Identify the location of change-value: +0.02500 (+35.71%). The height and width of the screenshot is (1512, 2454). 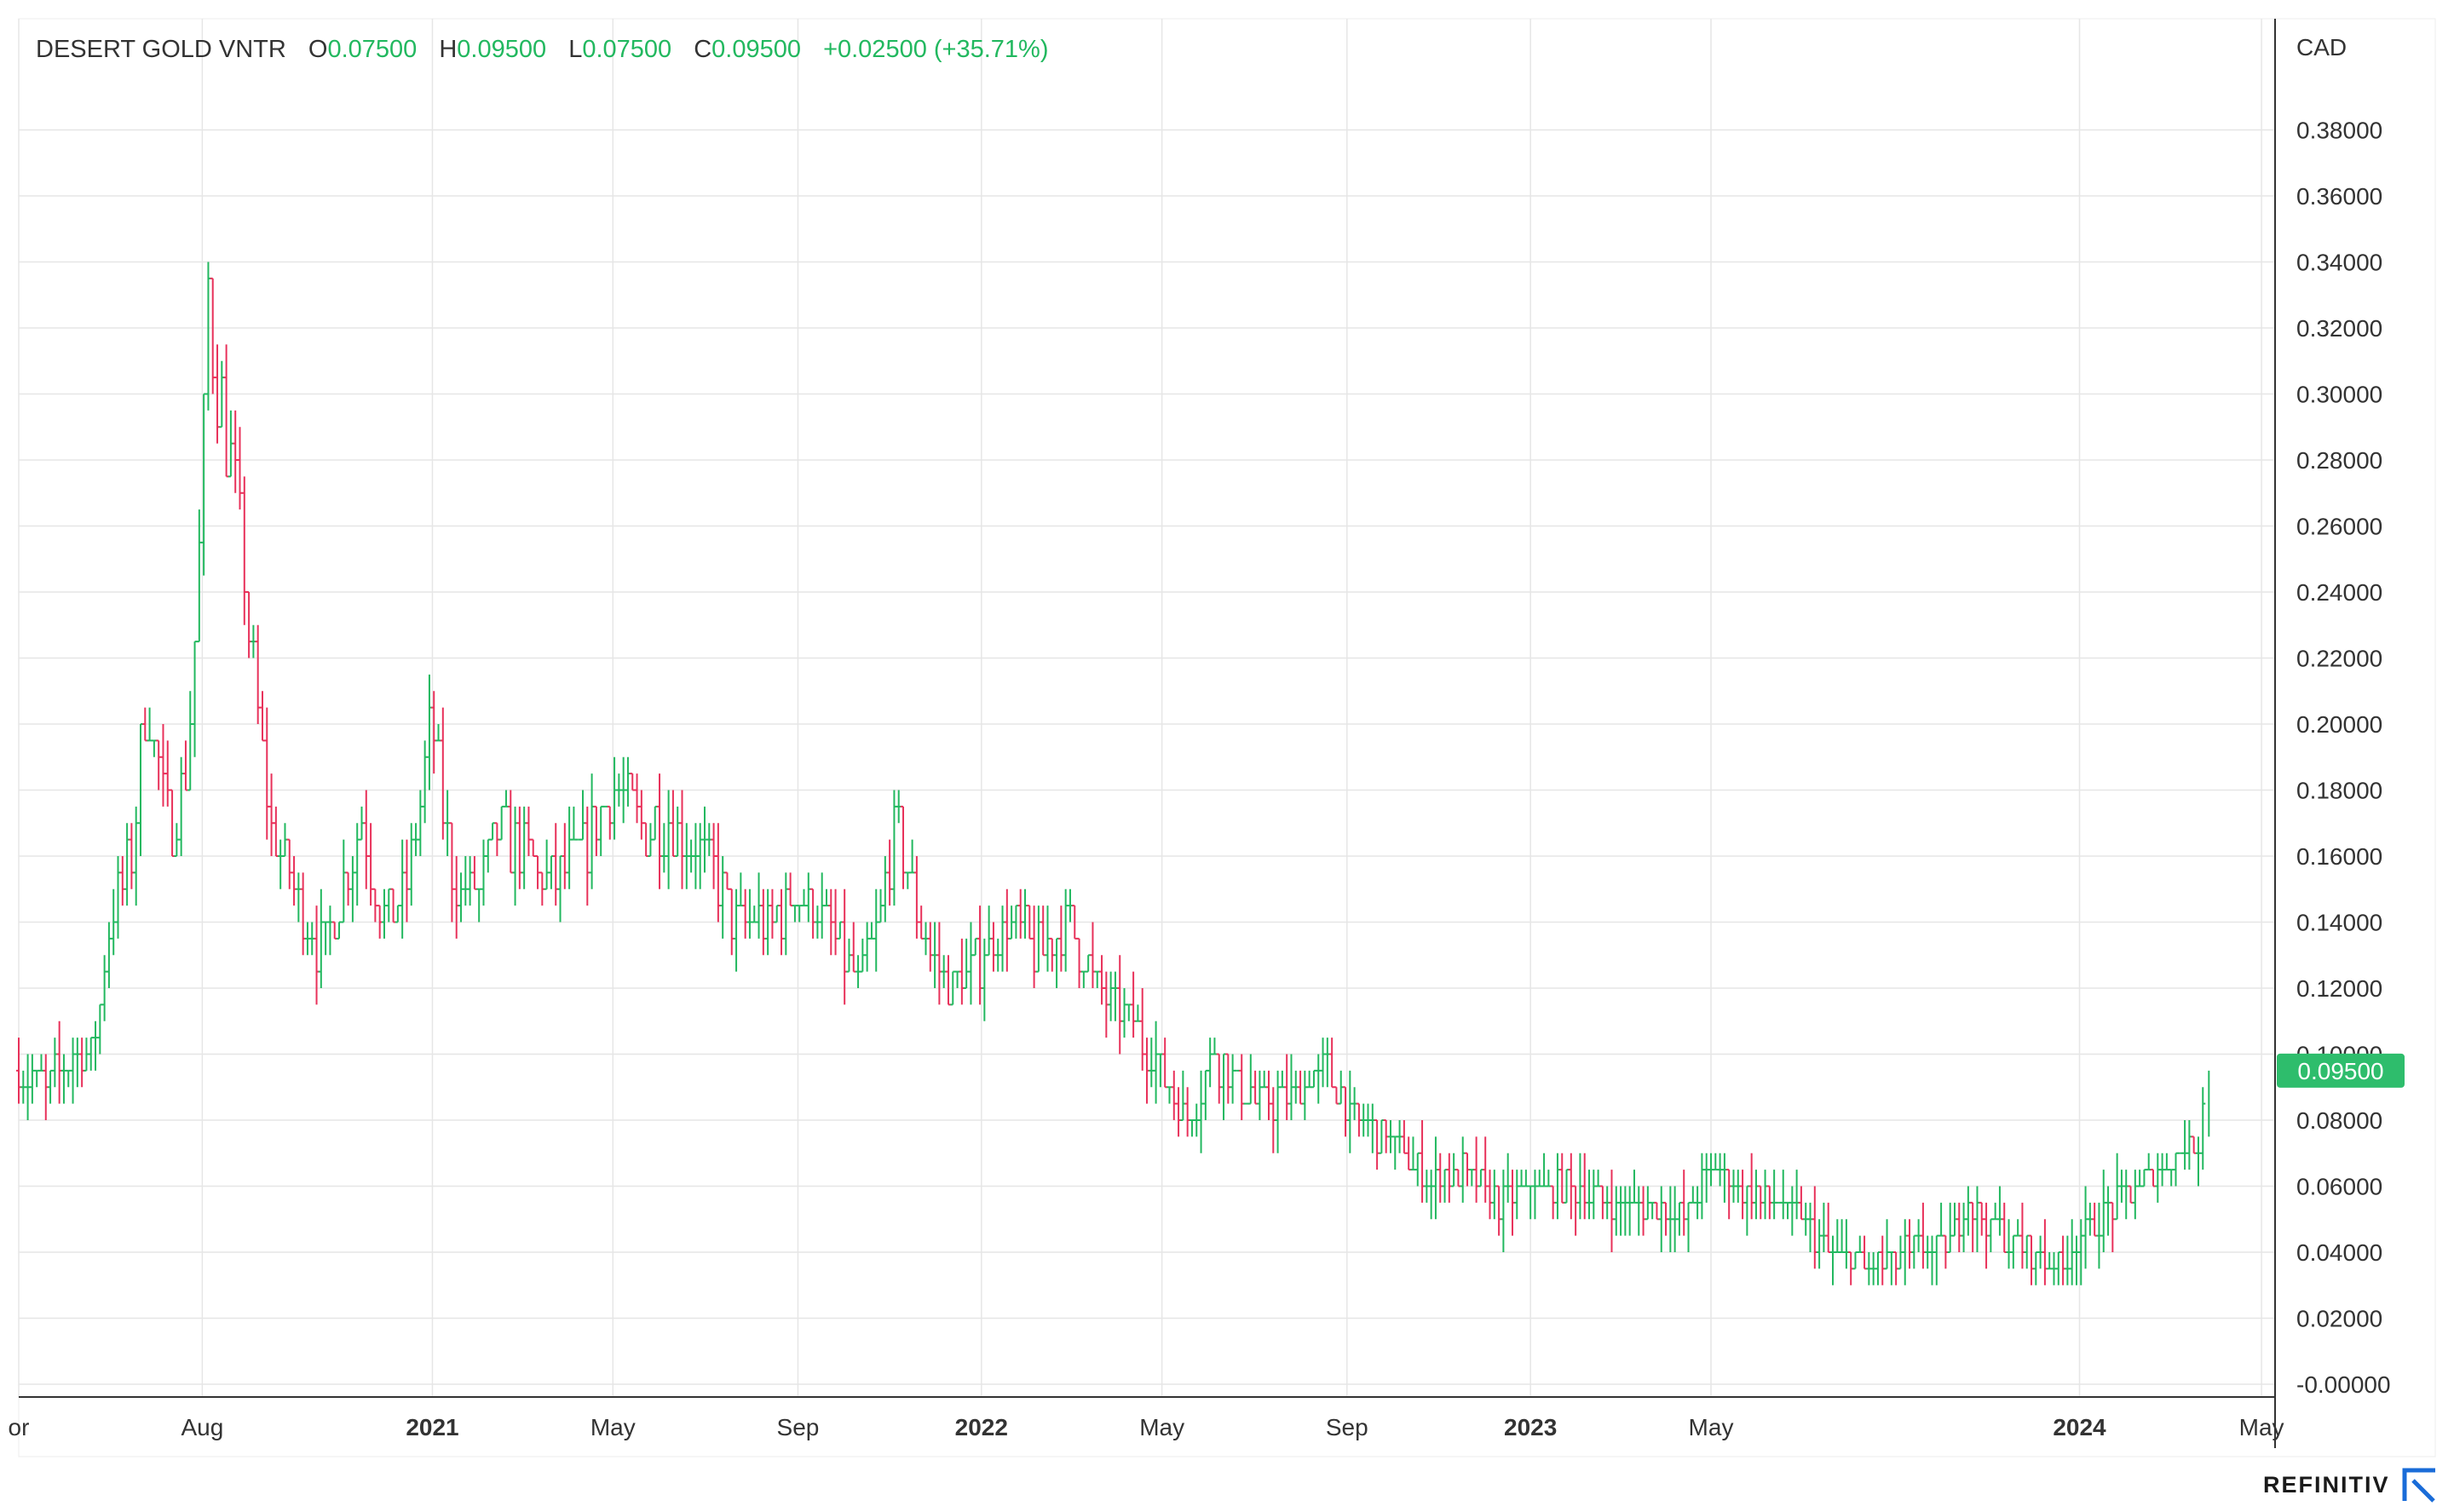
(936, 49).